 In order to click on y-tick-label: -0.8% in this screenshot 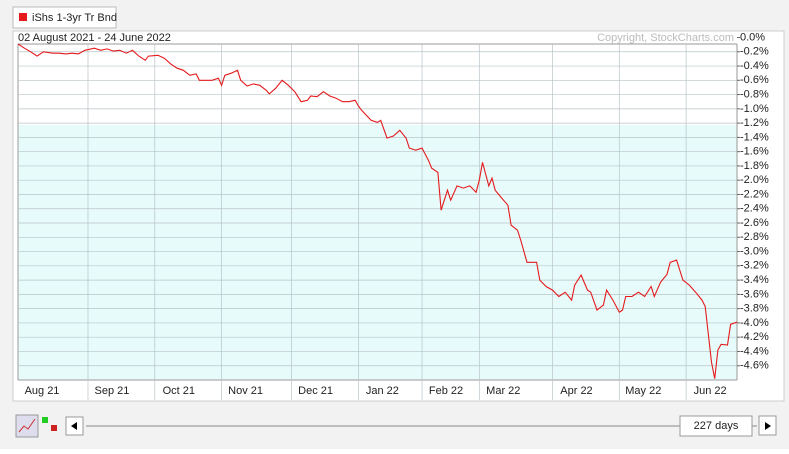, I will do `click(754, 94)`.